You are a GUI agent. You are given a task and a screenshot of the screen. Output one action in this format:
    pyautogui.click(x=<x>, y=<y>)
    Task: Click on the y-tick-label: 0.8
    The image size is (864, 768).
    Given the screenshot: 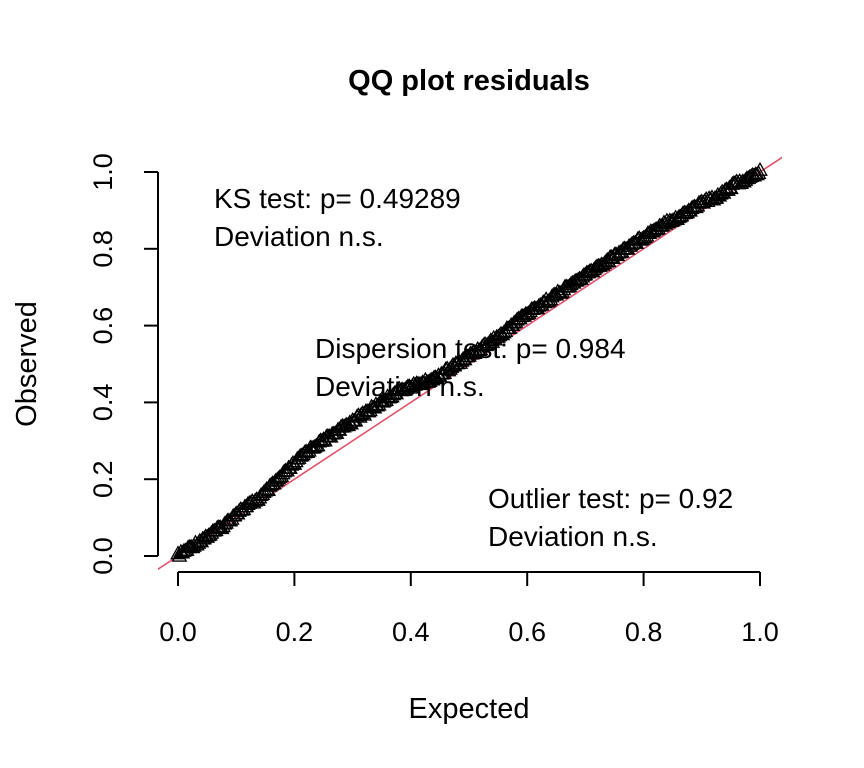 What is the action you would take?
    pyautogui.click(x=103, y=249)
    